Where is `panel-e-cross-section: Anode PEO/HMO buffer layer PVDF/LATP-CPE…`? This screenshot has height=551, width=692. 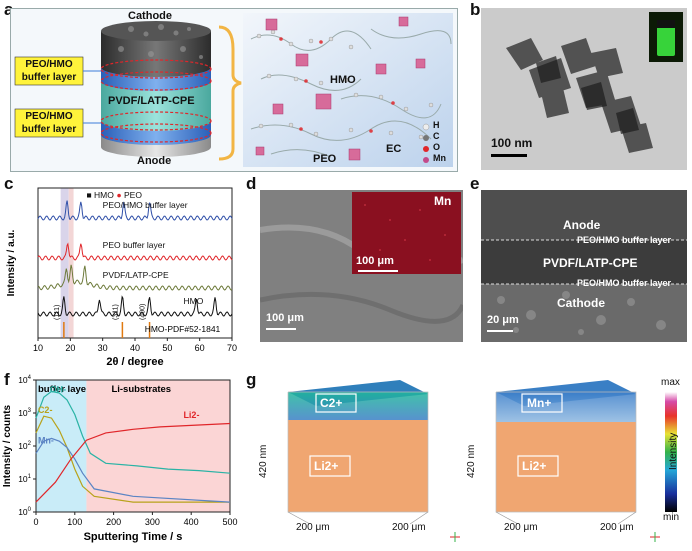 panel-e-cross-section: Anode PEO/HMO buffer layer PVDF/LATP-CPE… is located at coordinates (584, 266).